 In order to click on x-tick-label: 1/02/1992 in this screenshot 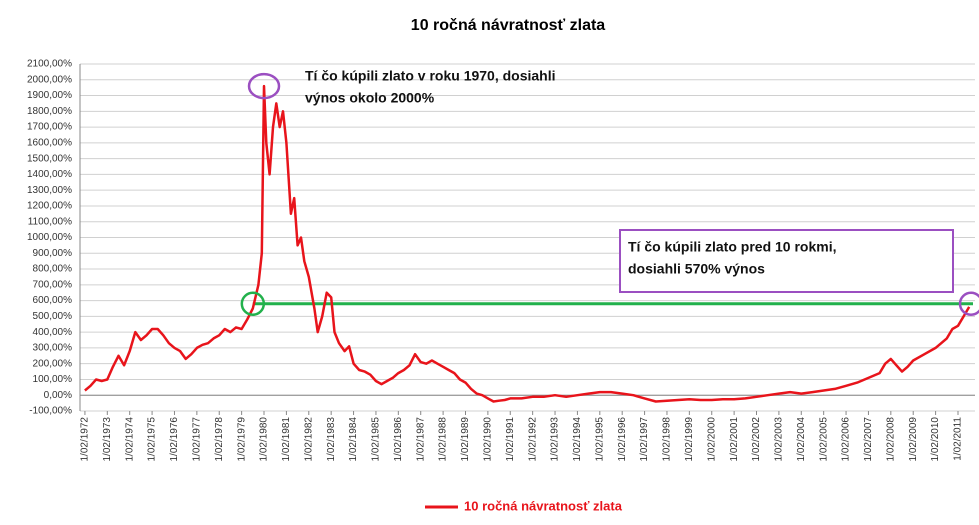, I will do `click(532, 439)`.